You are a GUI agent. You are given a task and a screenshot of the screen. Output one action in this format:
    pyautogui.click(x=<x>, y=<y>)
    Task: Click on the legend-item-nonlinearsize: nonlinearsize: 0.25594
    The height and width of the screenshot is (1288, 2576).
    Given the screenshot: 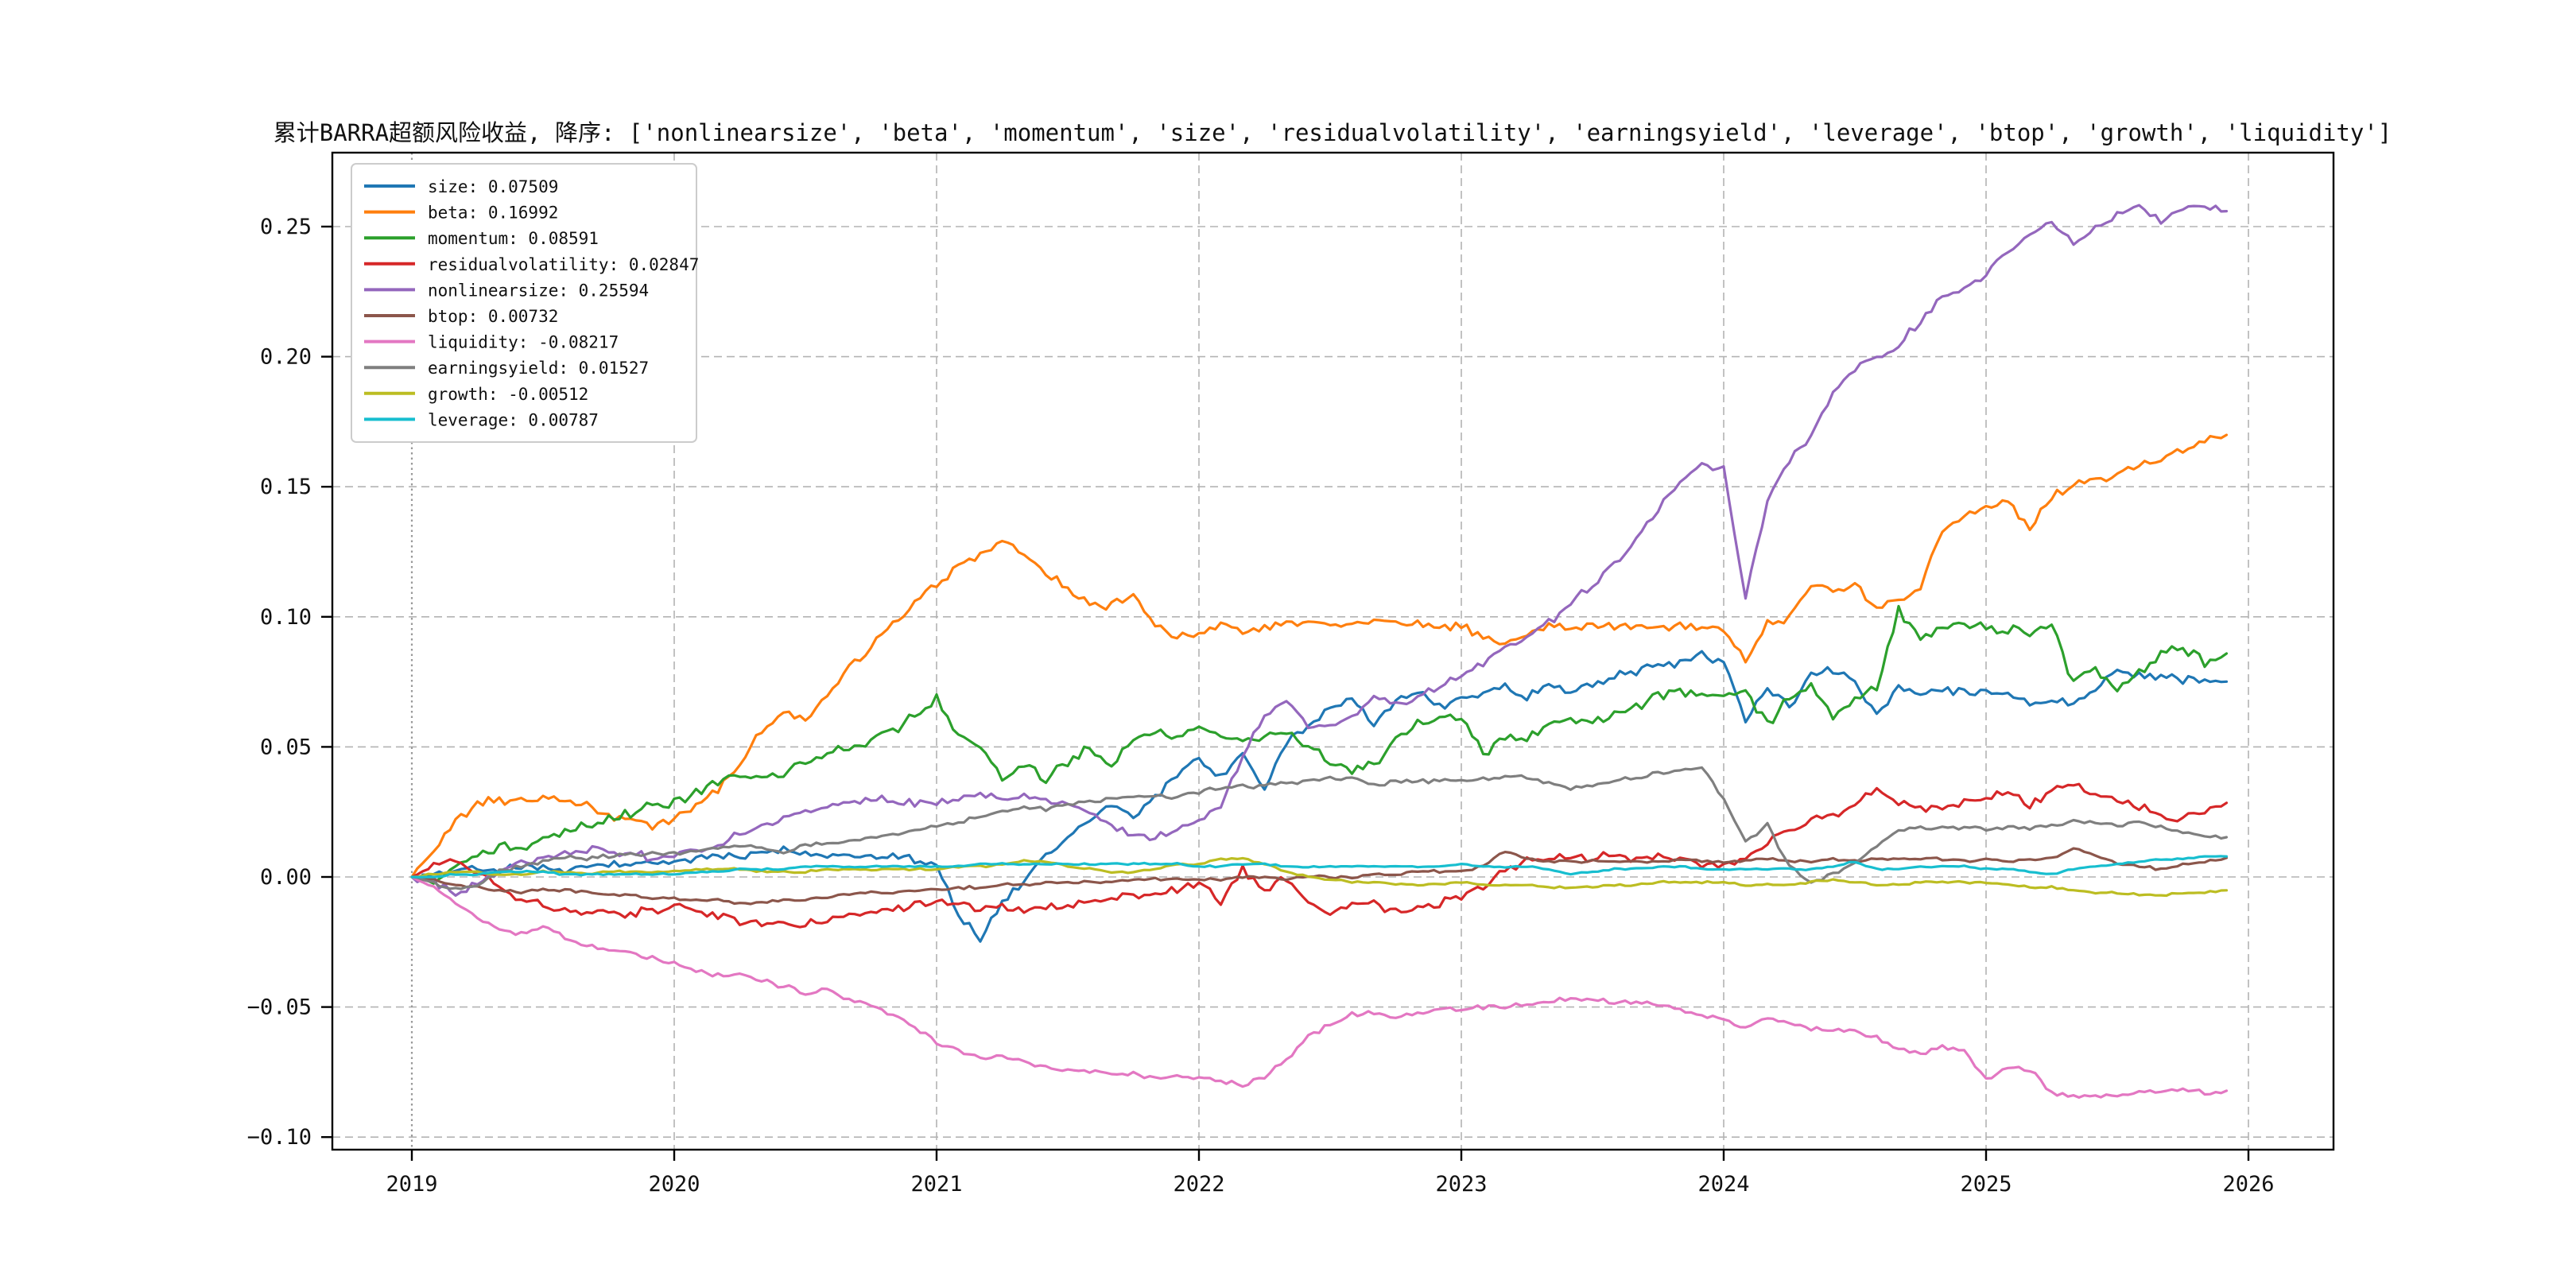 What is the action you would take?
    pyautogui.click(x=506, y=291)
    